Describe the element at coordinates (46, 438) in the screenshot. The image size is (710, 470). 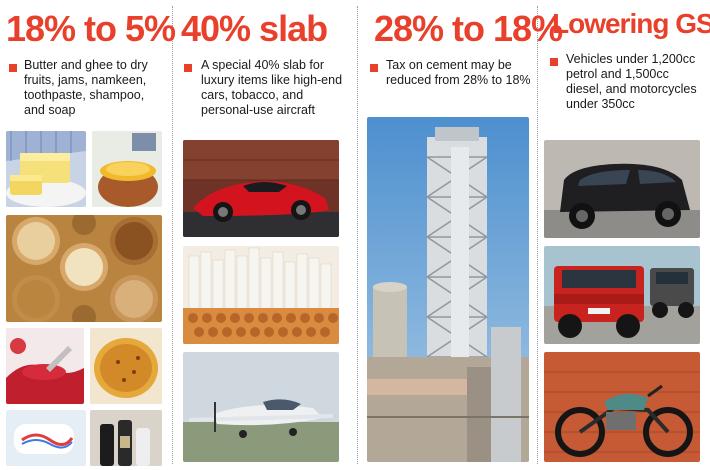
I see `toothpaste-photo` at that location.